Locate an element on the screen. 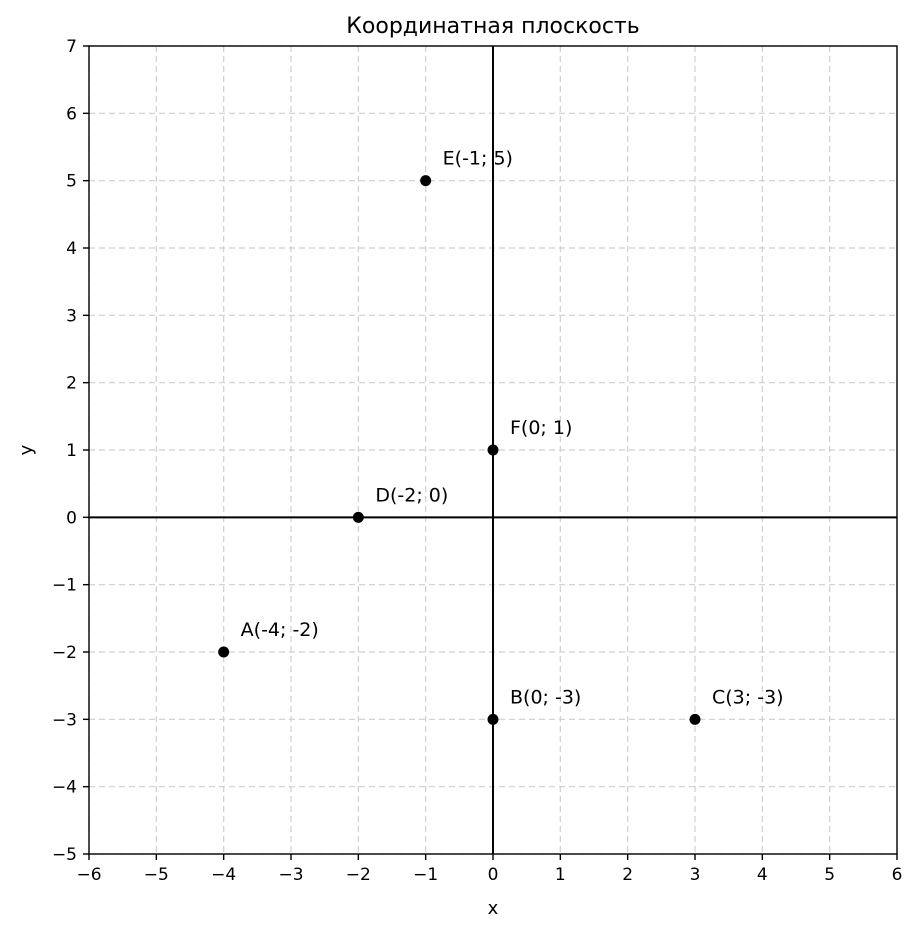  x-tick-label: 2 is located at coordinates (627, 875).